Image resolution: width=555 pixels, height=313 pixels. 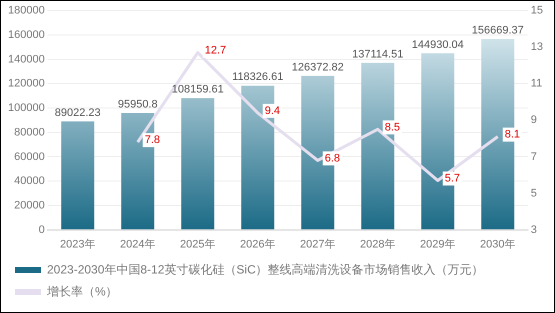 I want to click on y-tick-label: 20000, so click(x=29, y=205).